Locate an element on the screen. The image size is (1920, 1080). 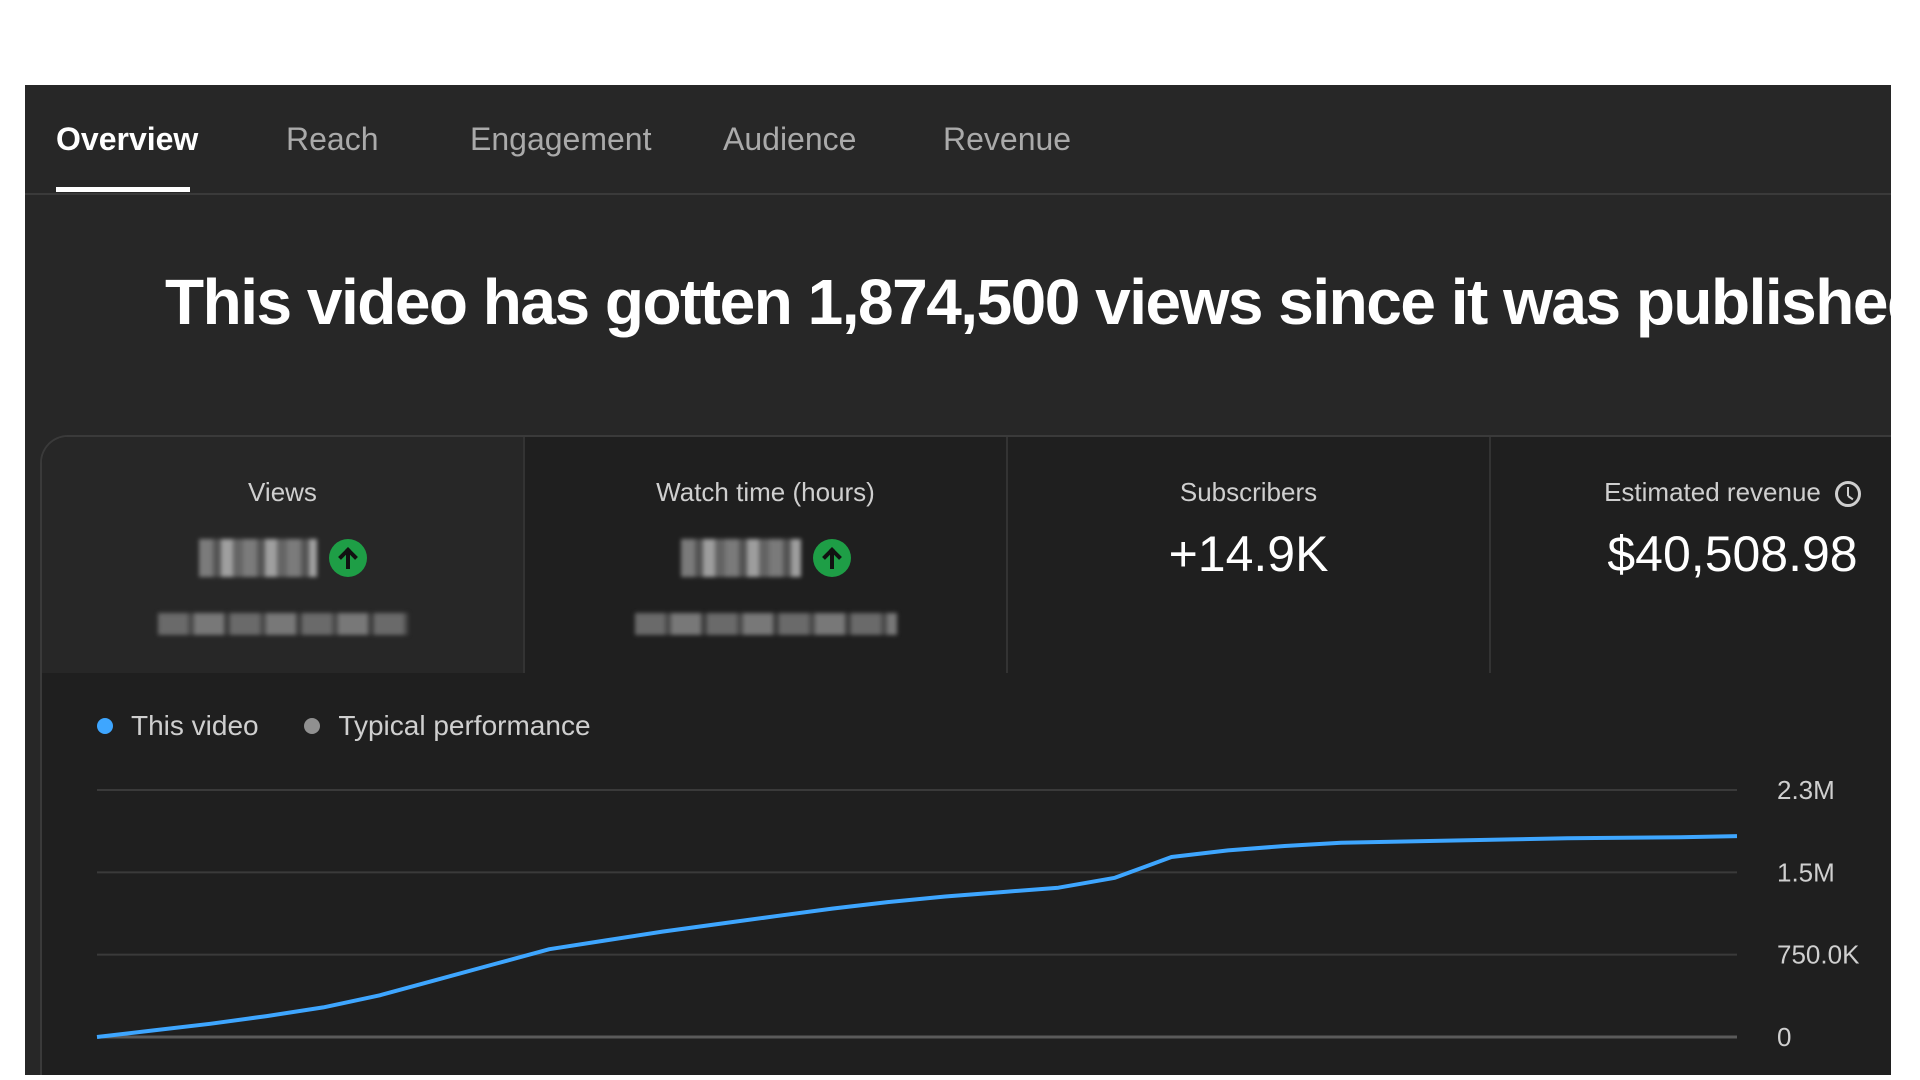
metric-label-text: Estimated revenue is located at coordinates (1712, 492).